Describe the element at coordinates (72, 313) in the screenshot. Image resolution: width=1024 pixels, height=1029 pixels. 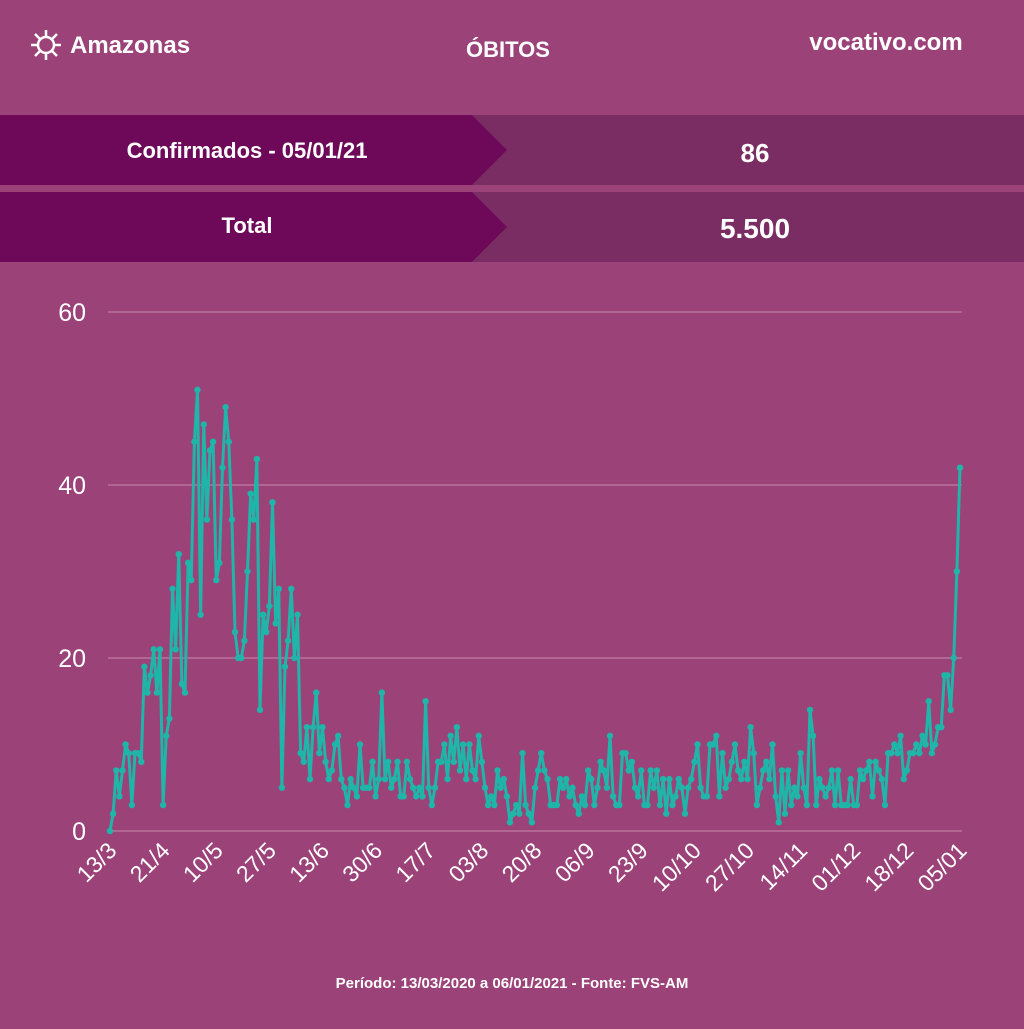
I see `y-tick-label: 60` at that location.